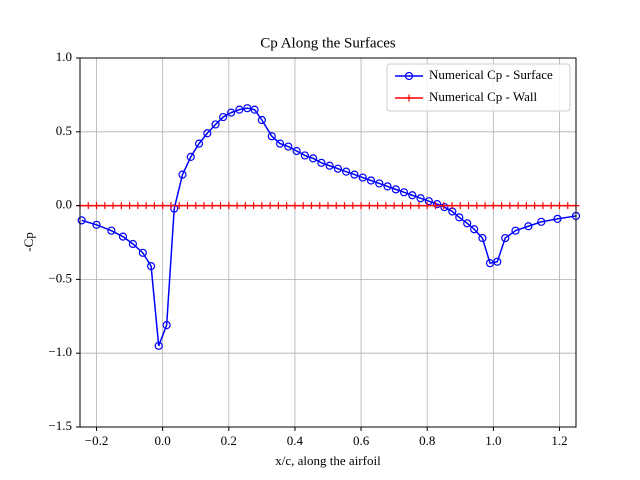 The image size is (640, 480). Describe the element at coordinates (361, 440) in the screenshot. I see `x-tick-label: 0.6` at that location.